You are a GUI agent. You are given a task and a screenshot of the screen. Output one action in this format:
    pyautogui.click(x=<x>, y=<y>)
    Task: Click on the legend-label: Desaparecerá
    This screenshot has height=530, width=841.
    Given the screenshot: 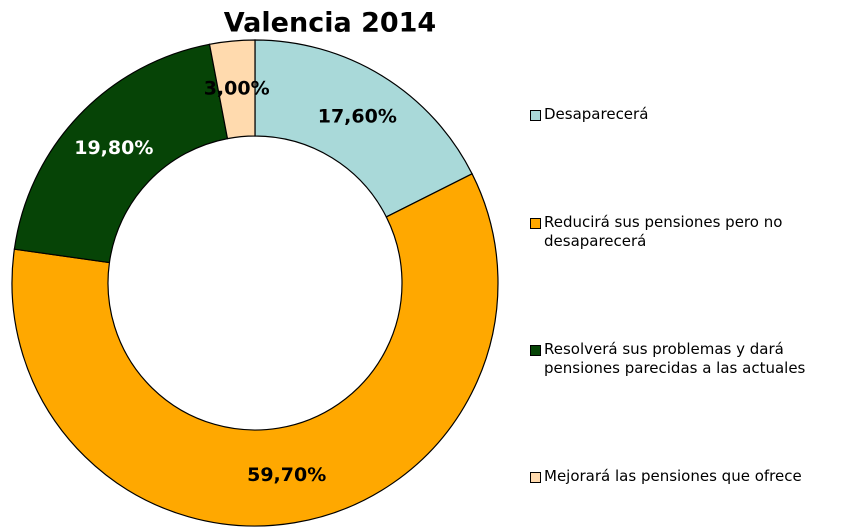 What is the action you would take?
    pyautogui.click(x=596, y=113)
    